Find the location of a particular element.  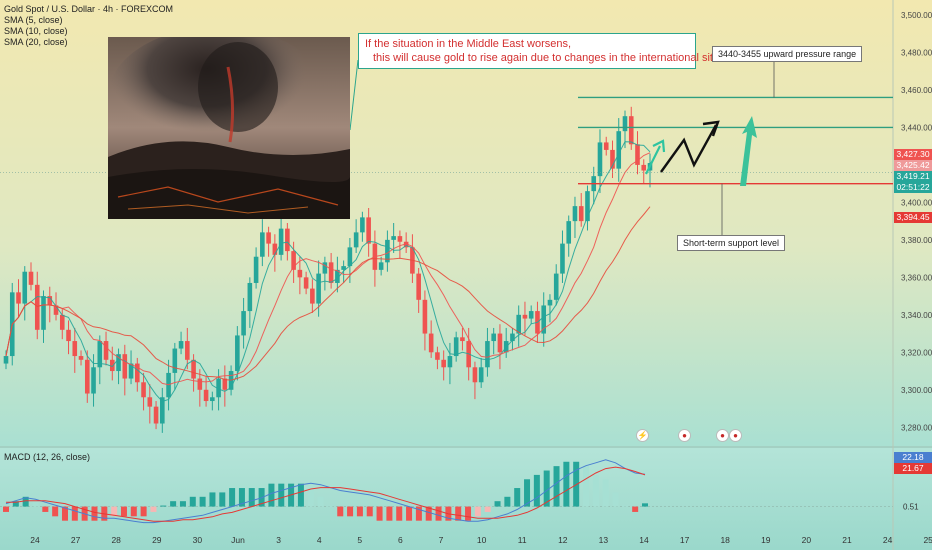

y-tick-label: 3,320.00 is located at coordinates (916, 352).